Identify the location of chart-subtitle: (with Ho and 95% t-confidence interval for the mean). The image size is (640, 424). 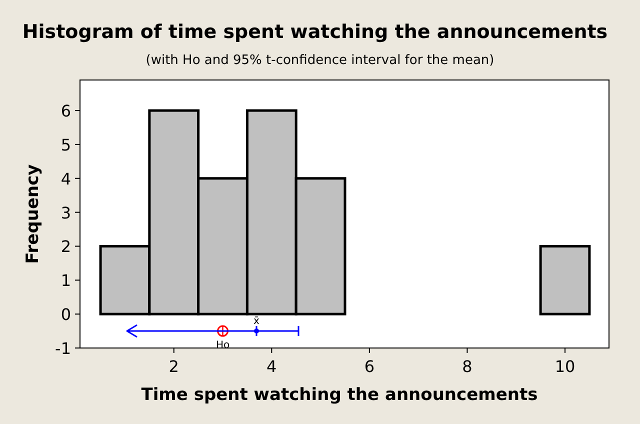
(320, 60).